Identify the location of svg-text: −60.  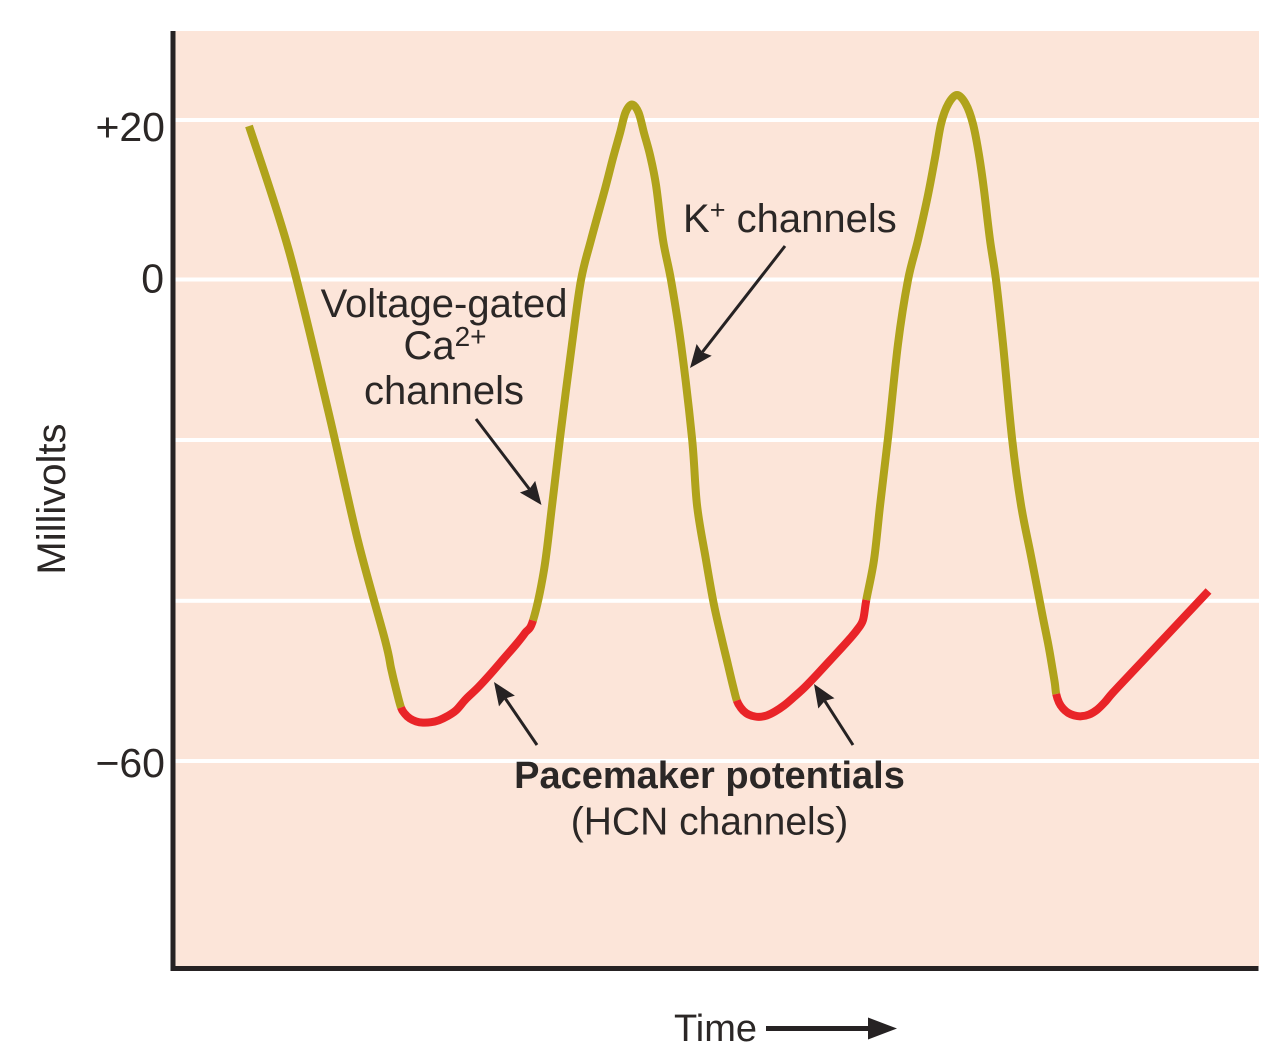
(130, 763).